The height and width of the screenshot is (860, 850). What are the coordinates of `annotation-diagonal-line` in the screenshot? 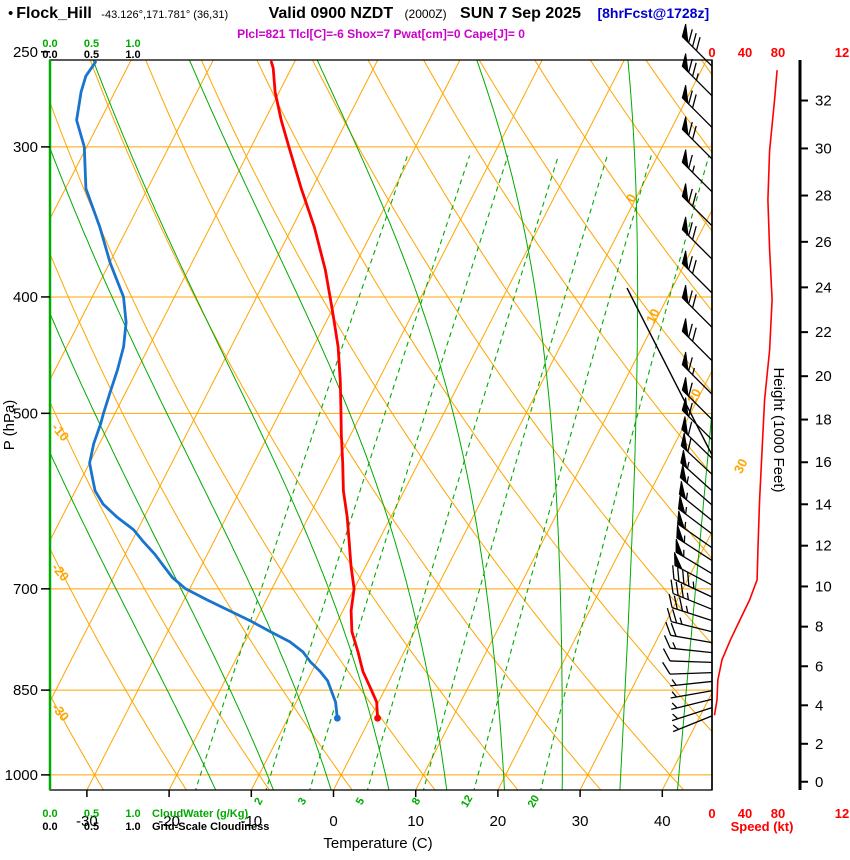 It's located at (669, 371).